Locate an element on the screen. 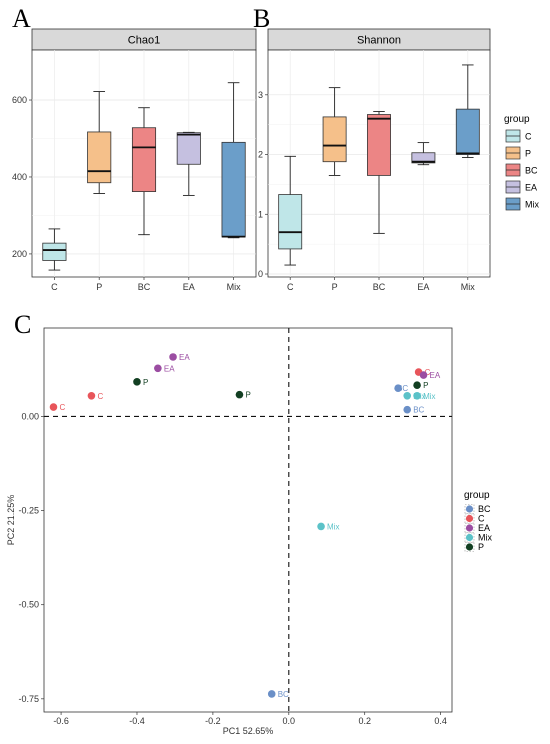  chao1-box-c is located at coordinates (54, 251).